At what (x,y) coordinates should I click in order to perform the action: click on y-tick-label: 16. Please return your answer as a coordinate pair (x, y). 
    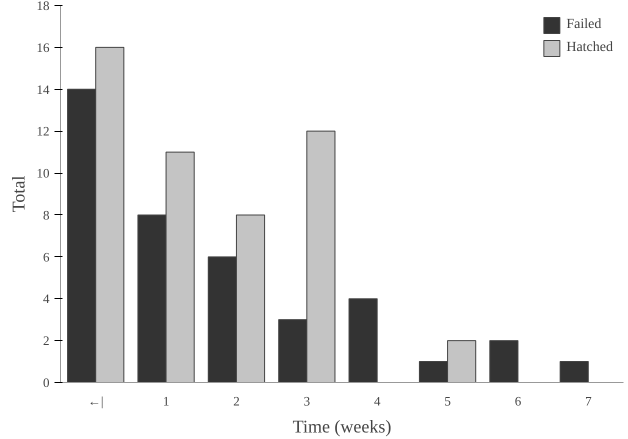
    Looking at the image, I should click on (43, 47).